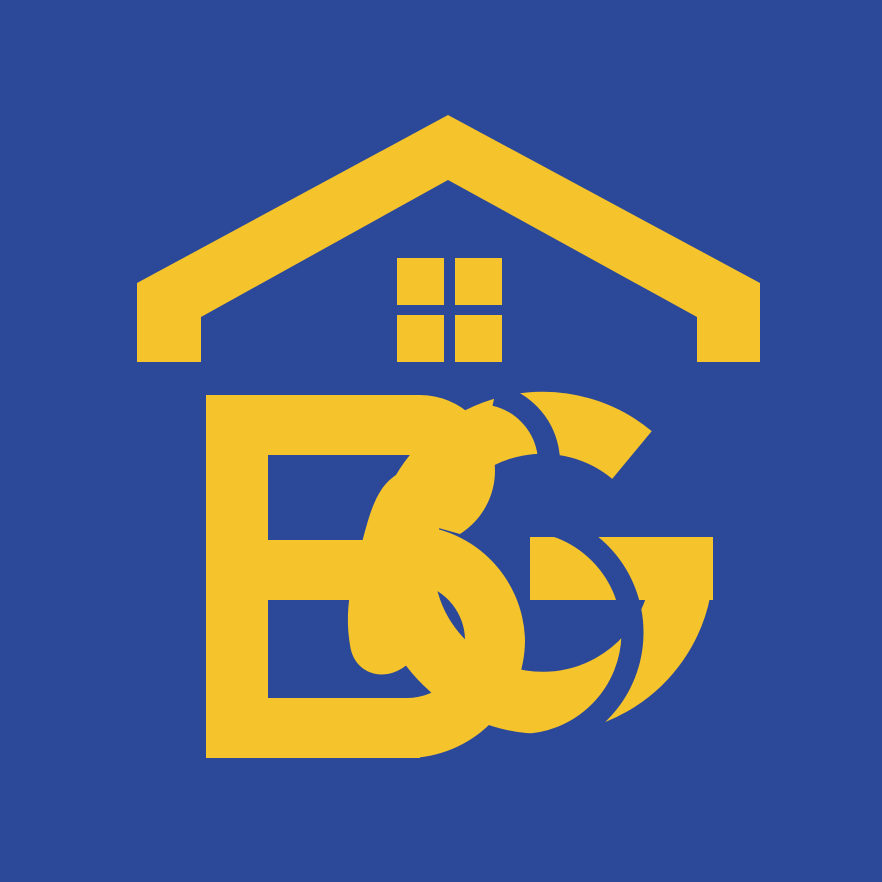 Image resolution: width=882 pixels, height=882 pixels. I want to click on letter-e-shape, so click(313, 576).